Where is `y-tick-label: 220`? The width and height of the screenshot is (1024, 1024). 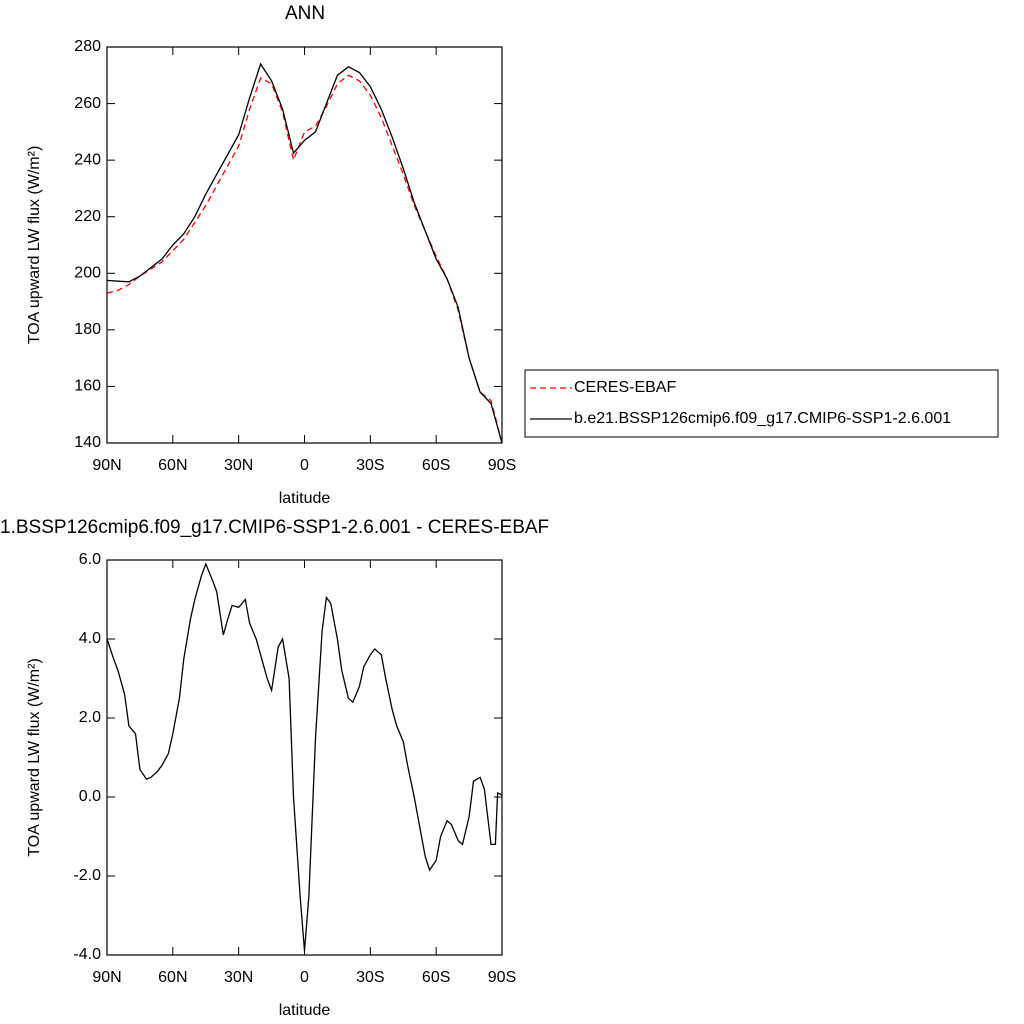 y-tick-label: 220 is located at coordinates (87, 216).